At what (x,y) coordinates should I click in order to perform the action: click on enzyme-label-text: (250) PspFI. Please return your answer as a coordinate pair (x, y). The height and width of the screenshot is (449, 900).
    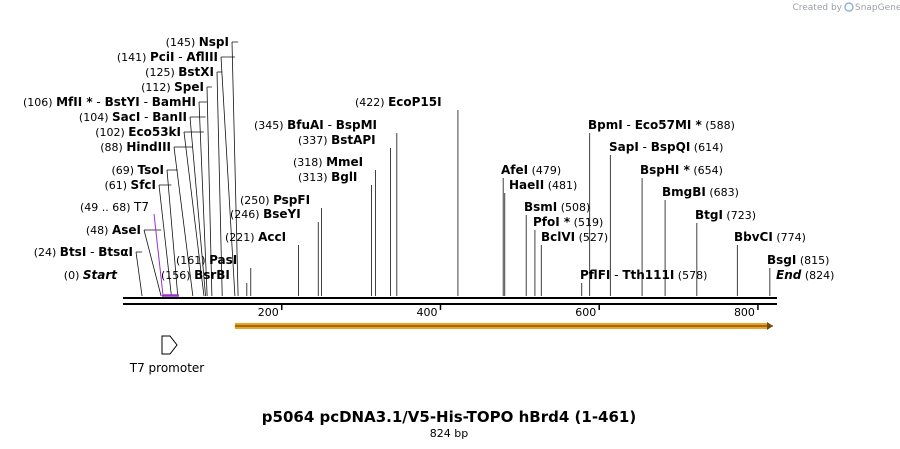
    Looking at the image, I should click on (275, 200).